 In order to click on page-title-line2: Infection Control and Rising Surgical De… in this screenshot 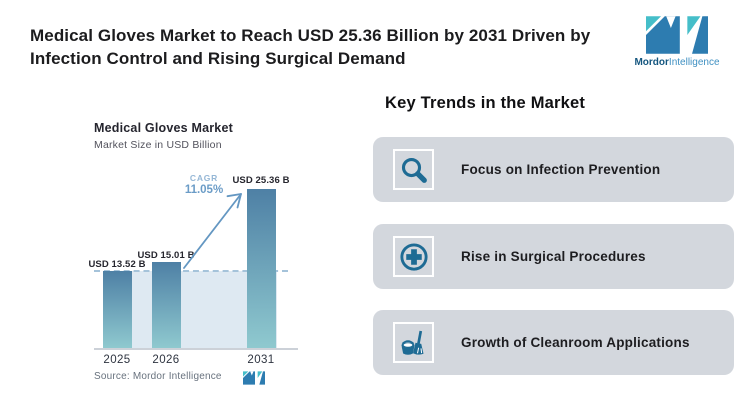, I will do `click(218, 58)`.